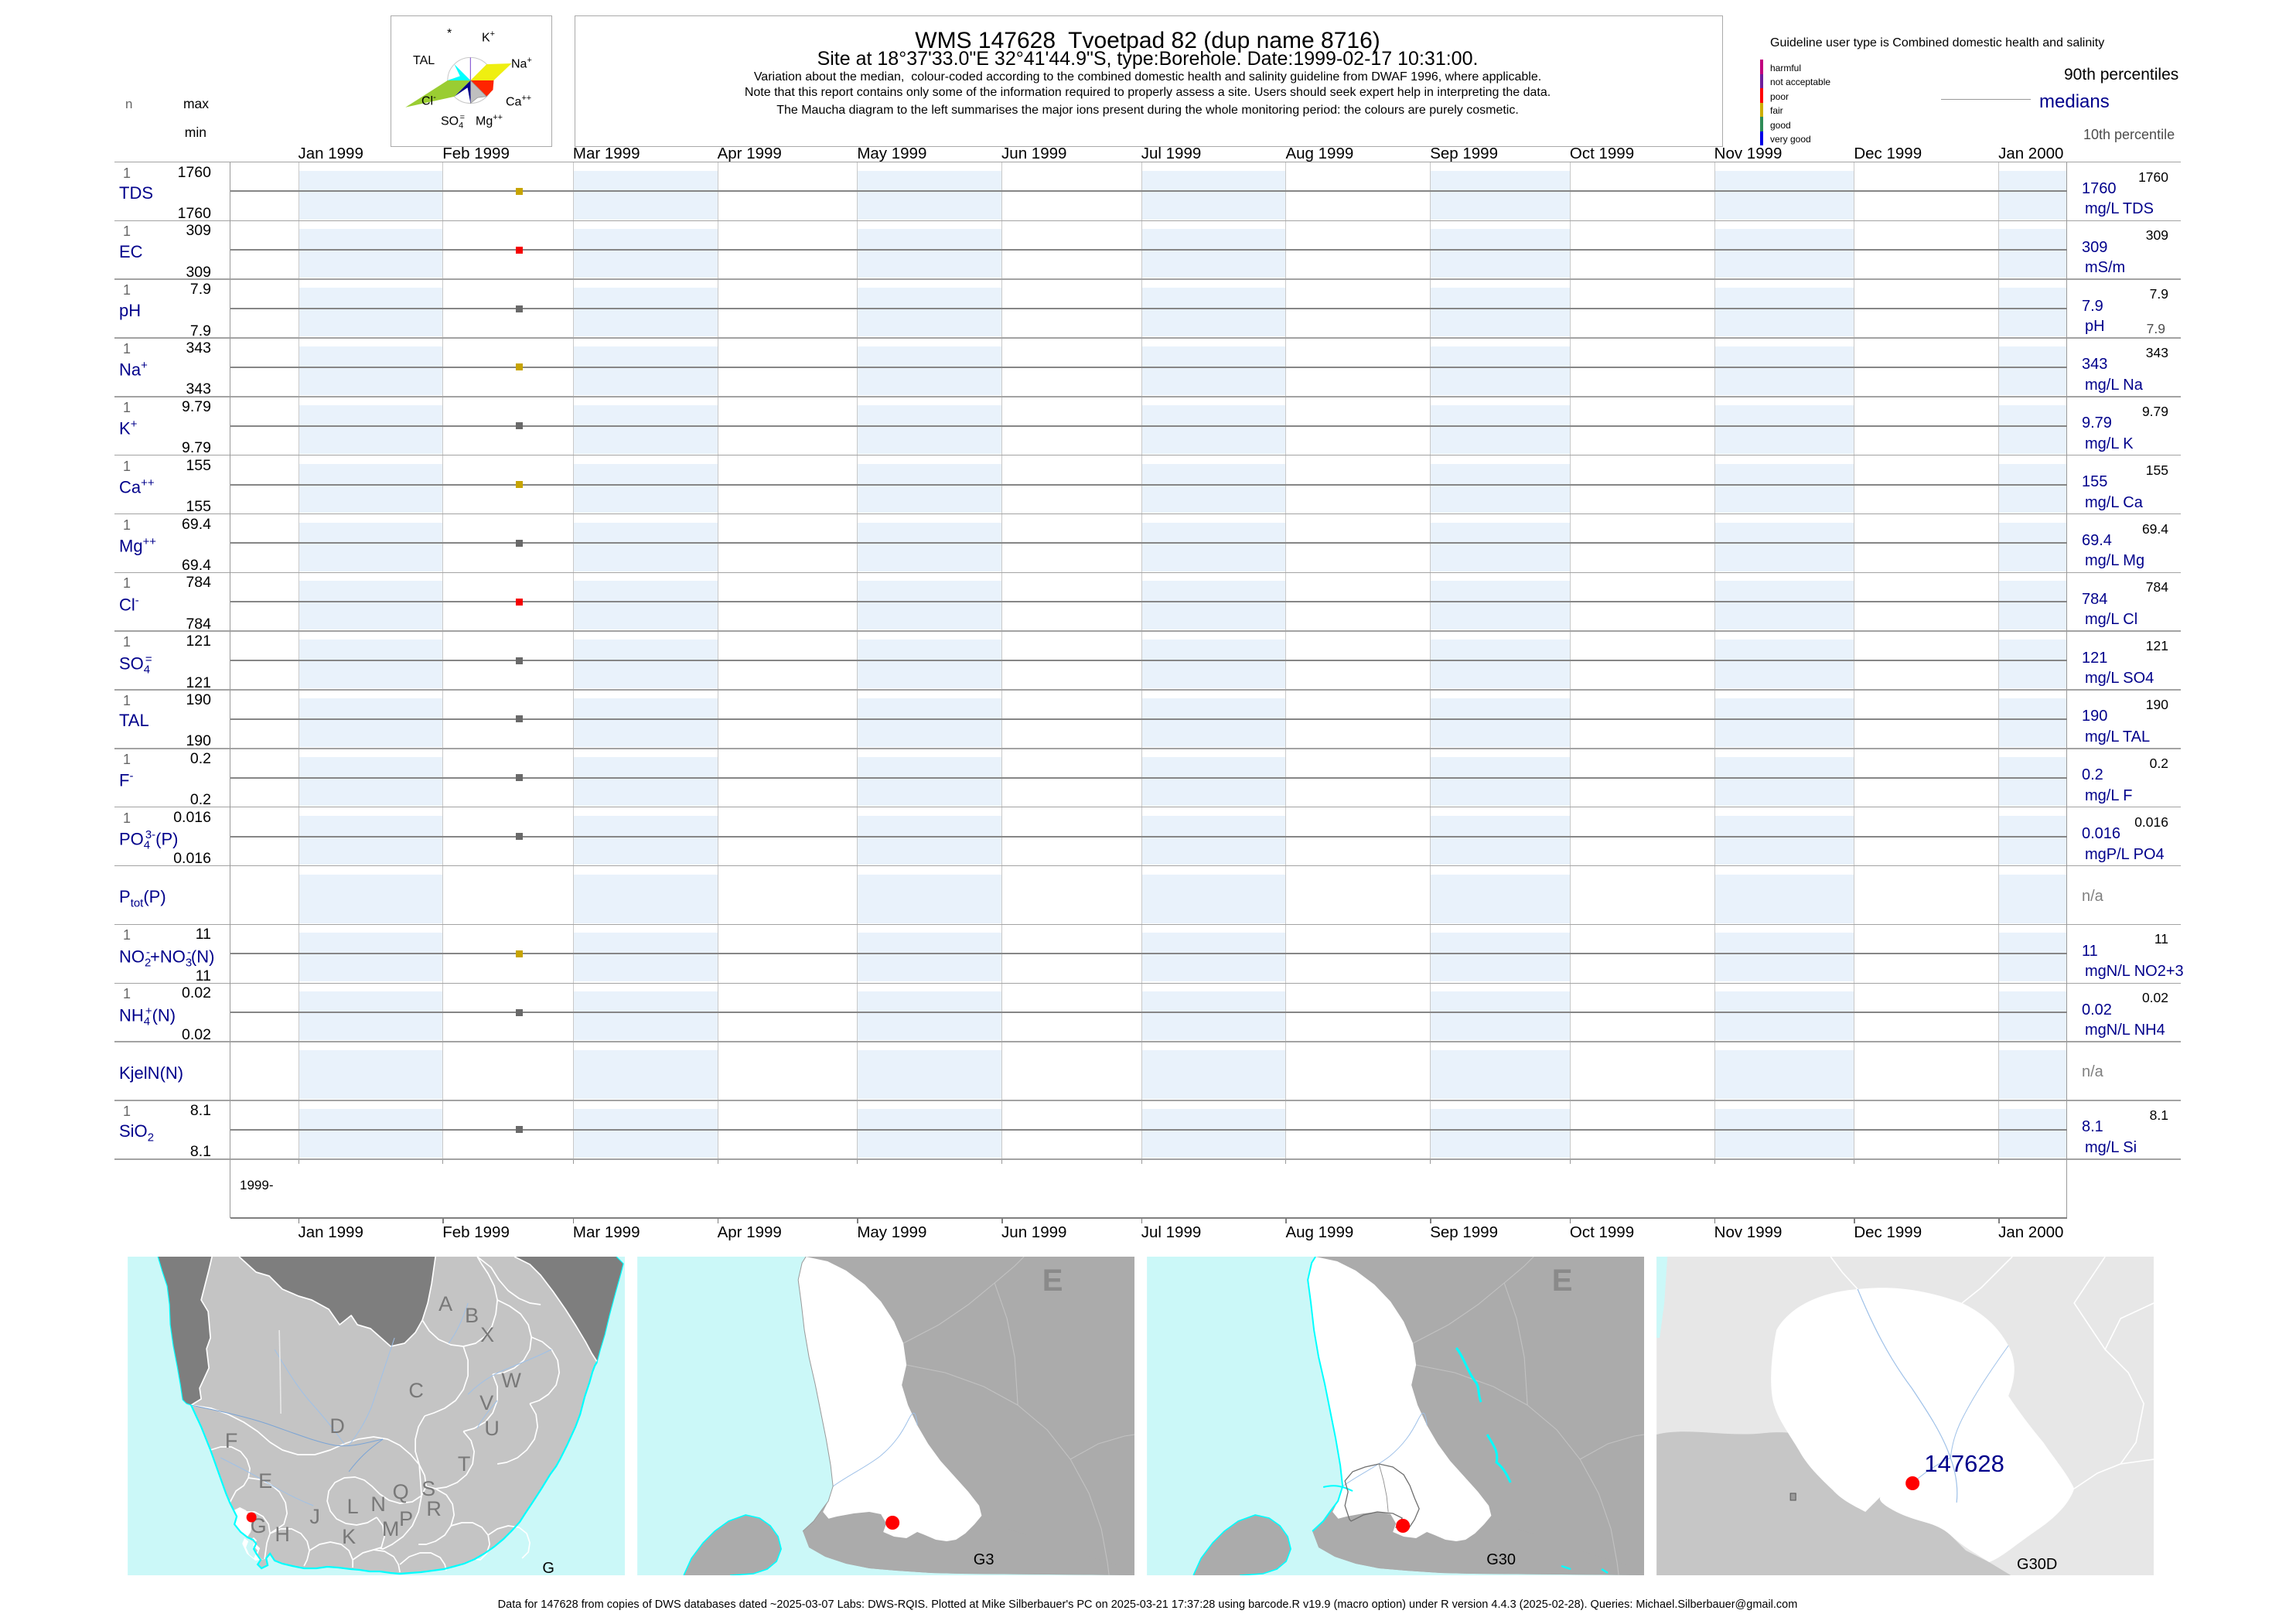  I want to click on max-value: 7.9, so click(200, 290).